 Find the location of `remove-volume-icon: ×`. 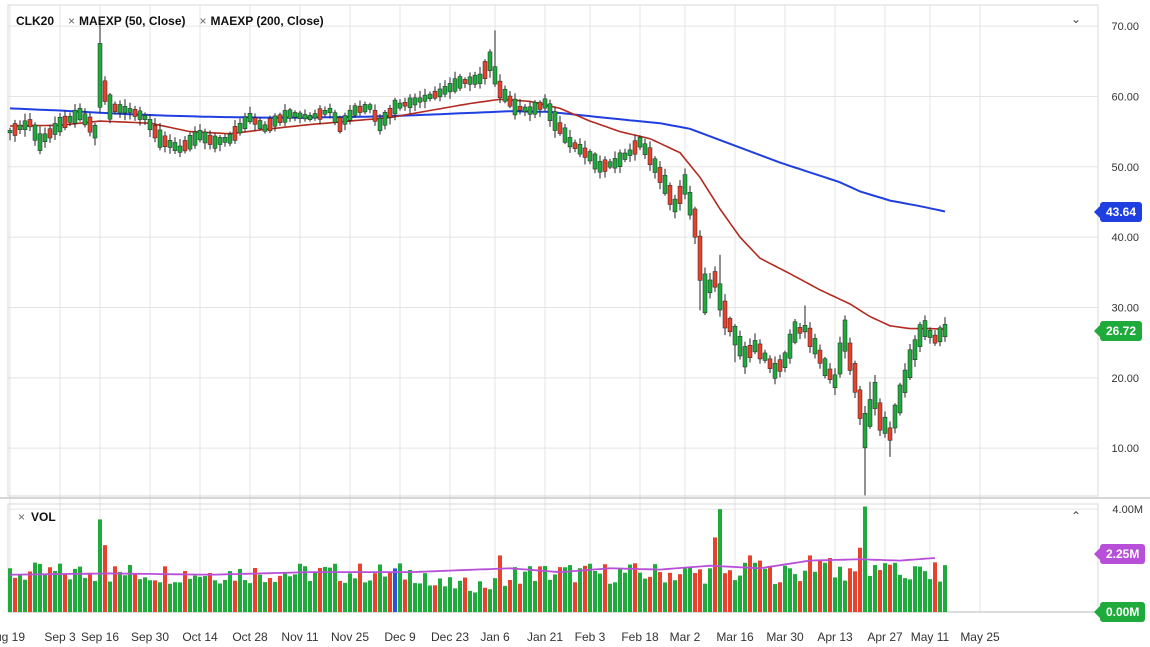

remove-volume-icon: × is located at coordinates (22, 517).